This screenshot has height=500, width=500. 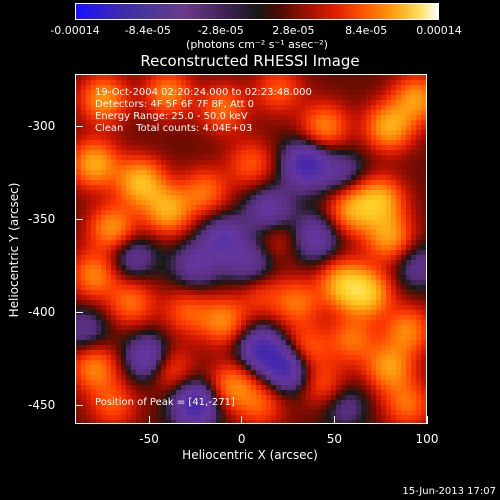 I want to click on colorbar, so click(x=257, y=11).